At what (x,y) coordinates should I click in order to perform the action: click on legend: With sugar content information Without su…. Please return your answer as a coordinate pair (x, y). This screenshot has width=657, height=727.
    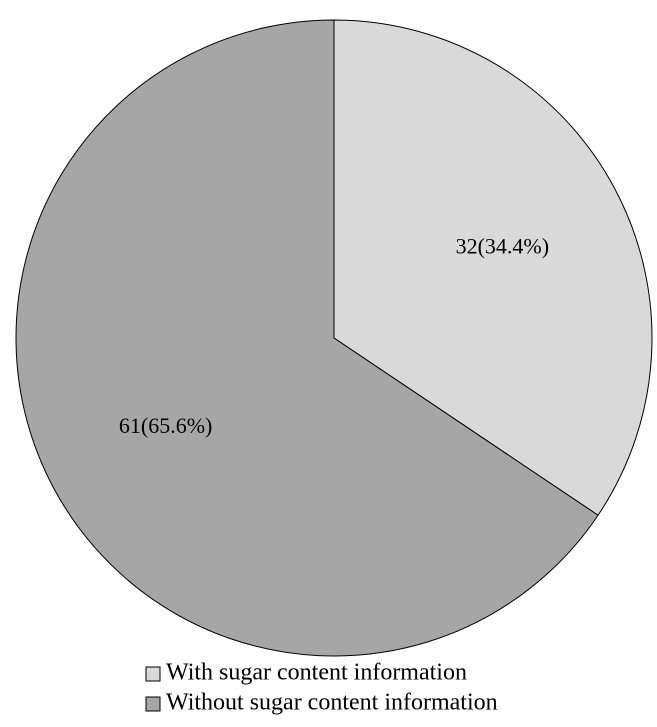
    Looking at the image, I should click on (321, 688).